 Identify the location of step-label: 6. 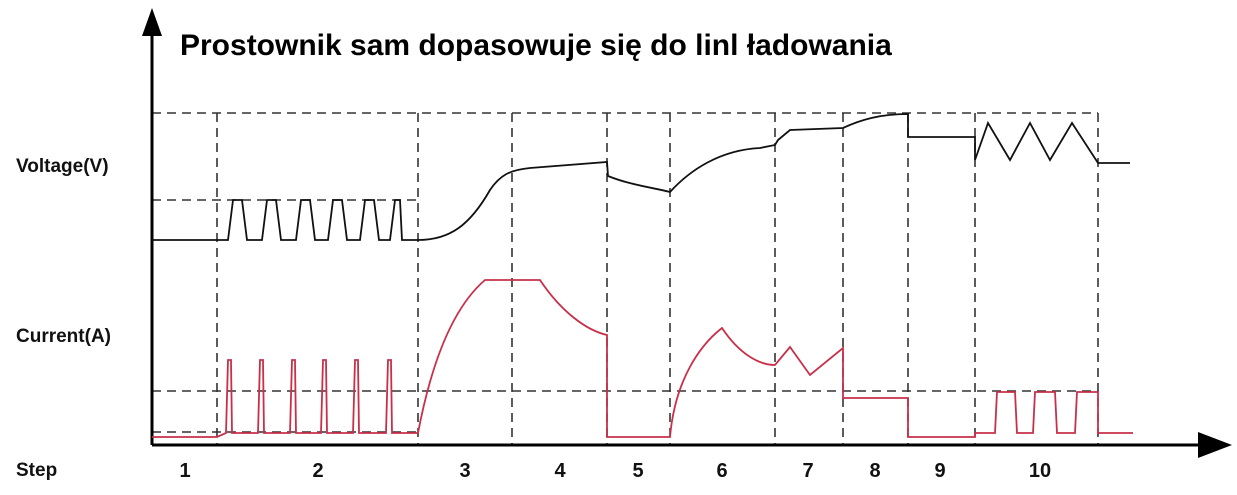
(721, 471).